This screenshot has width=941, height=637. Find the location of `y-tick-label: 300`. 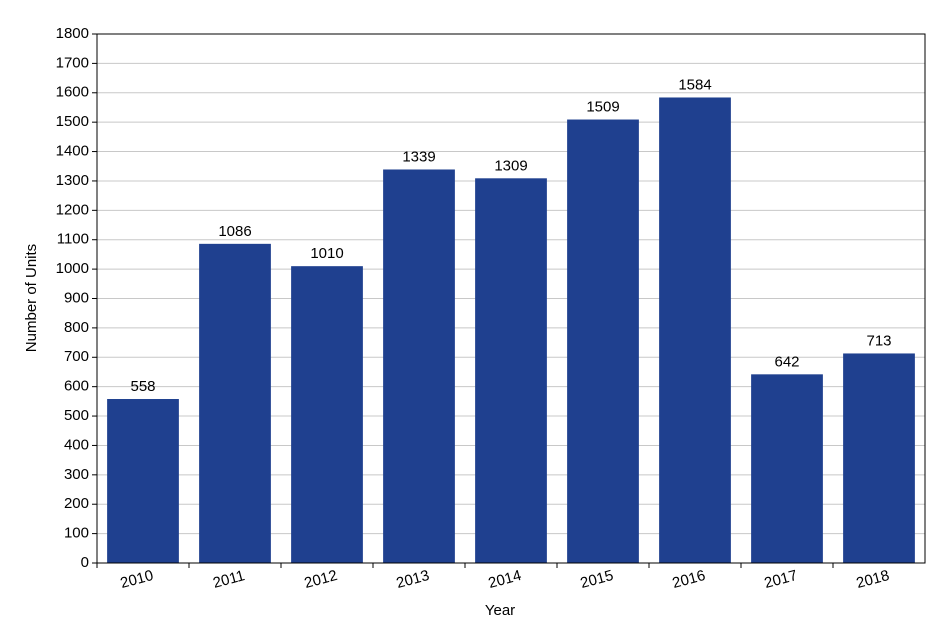

y-tick-label: 300 is located at coordinates (76, 474).